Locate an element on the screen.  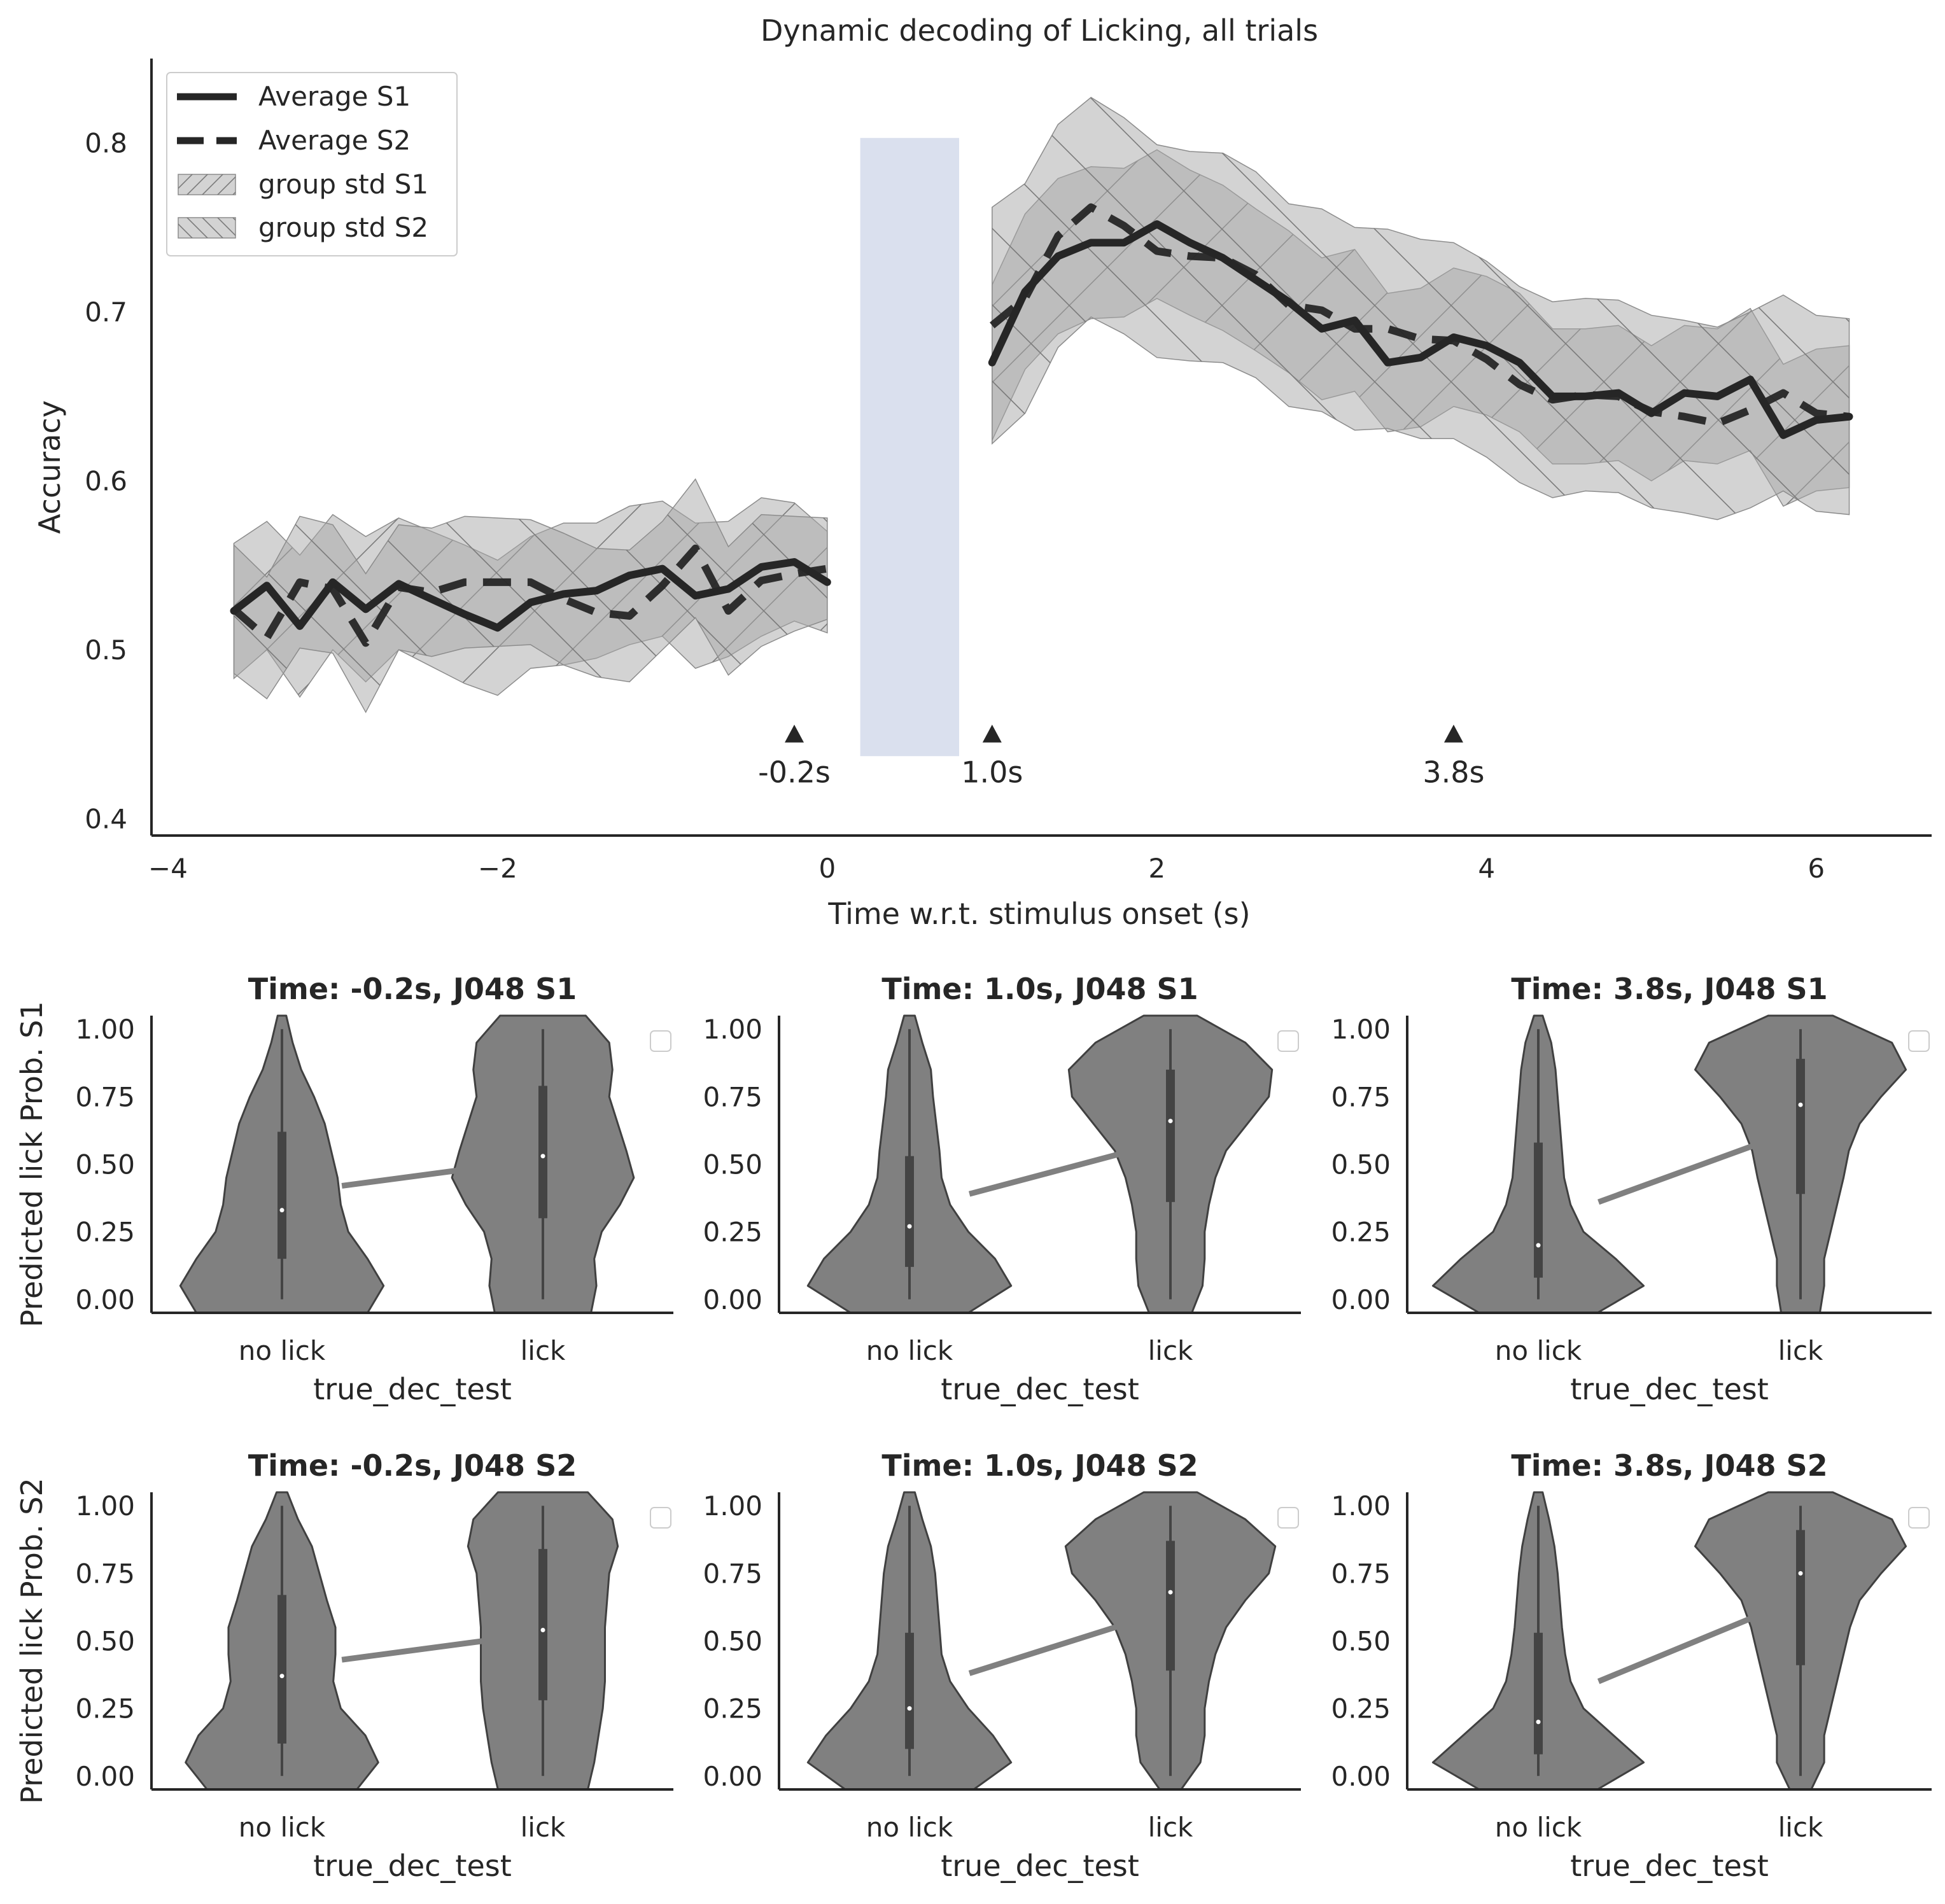
violin-y-axis-label: Predicted lick Prob. S1 is located at coordinates (32, 1164).